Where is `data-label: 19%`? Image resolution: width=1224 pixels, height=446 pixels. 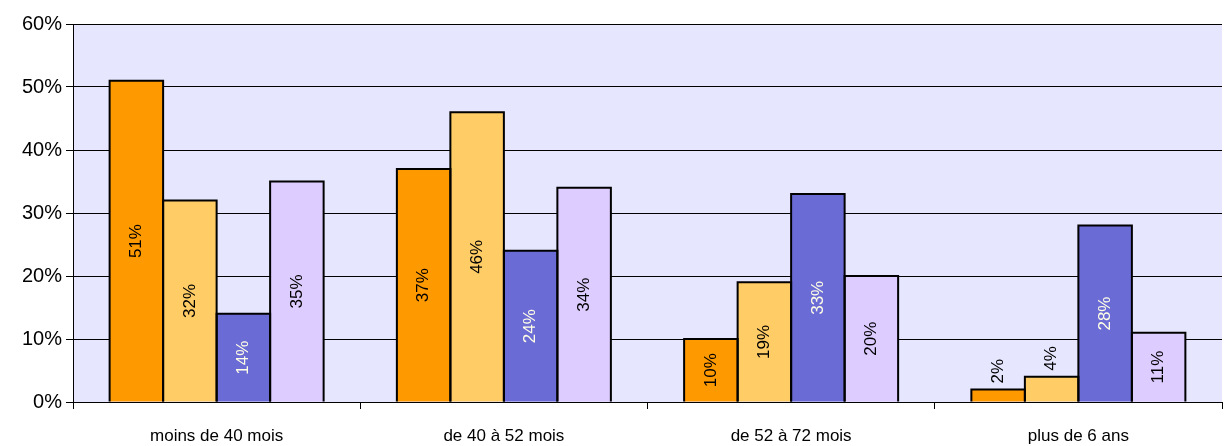 data-label: 19% is located at coordinates (764, 341).